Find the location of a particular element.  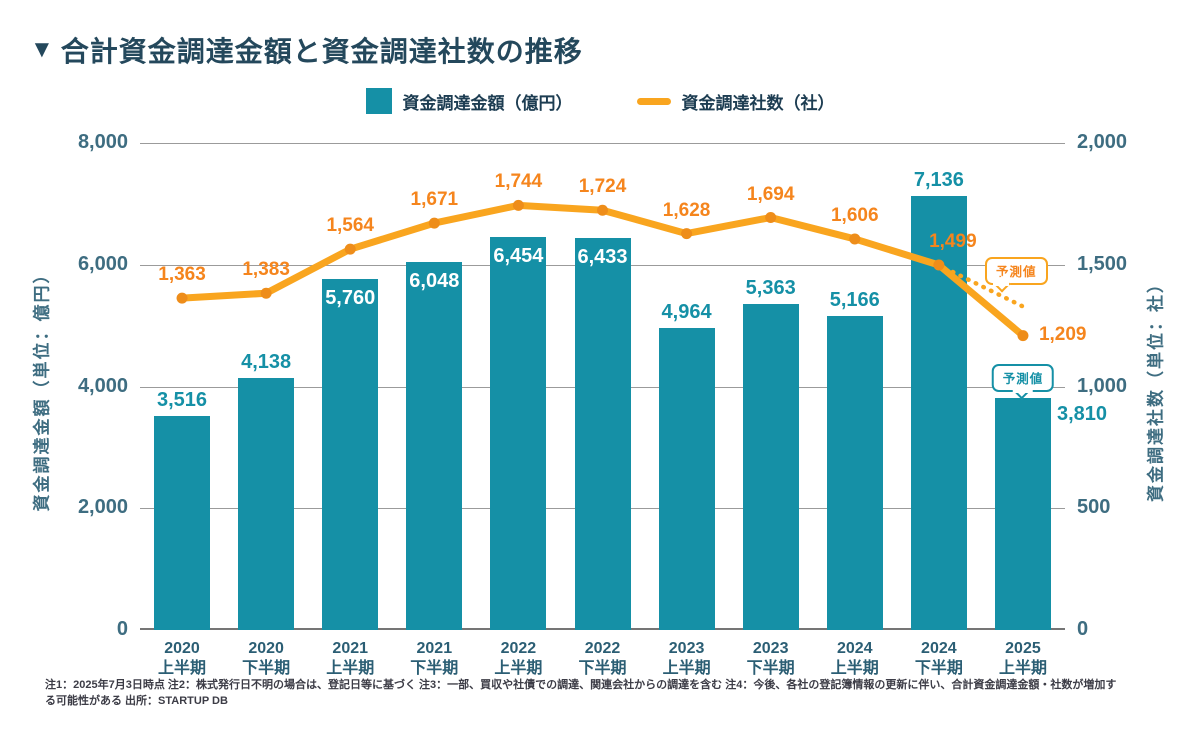

line-value-label: 1,724 is located at coordinates (602, 187).